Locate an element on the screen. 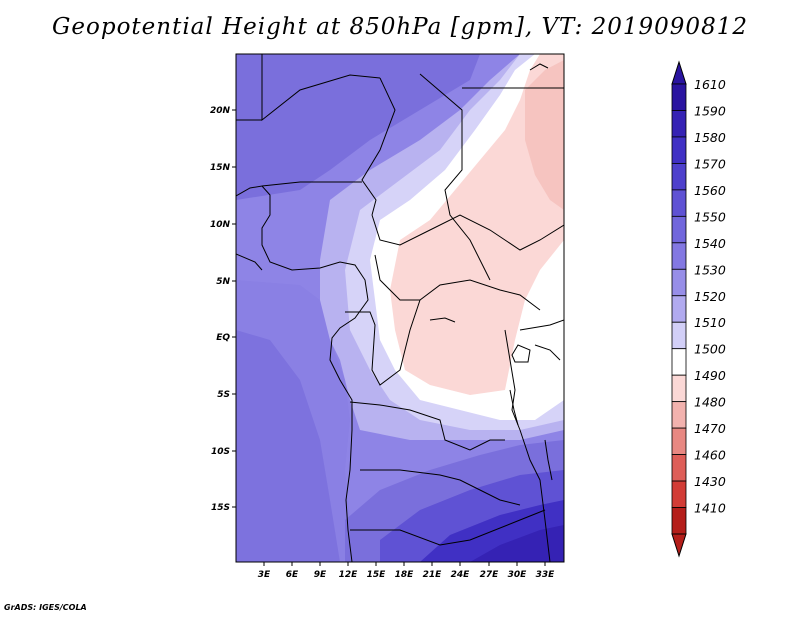 The height and width of the screenshot is (618, 800). uganda-border is located at coordinates (541, 325).